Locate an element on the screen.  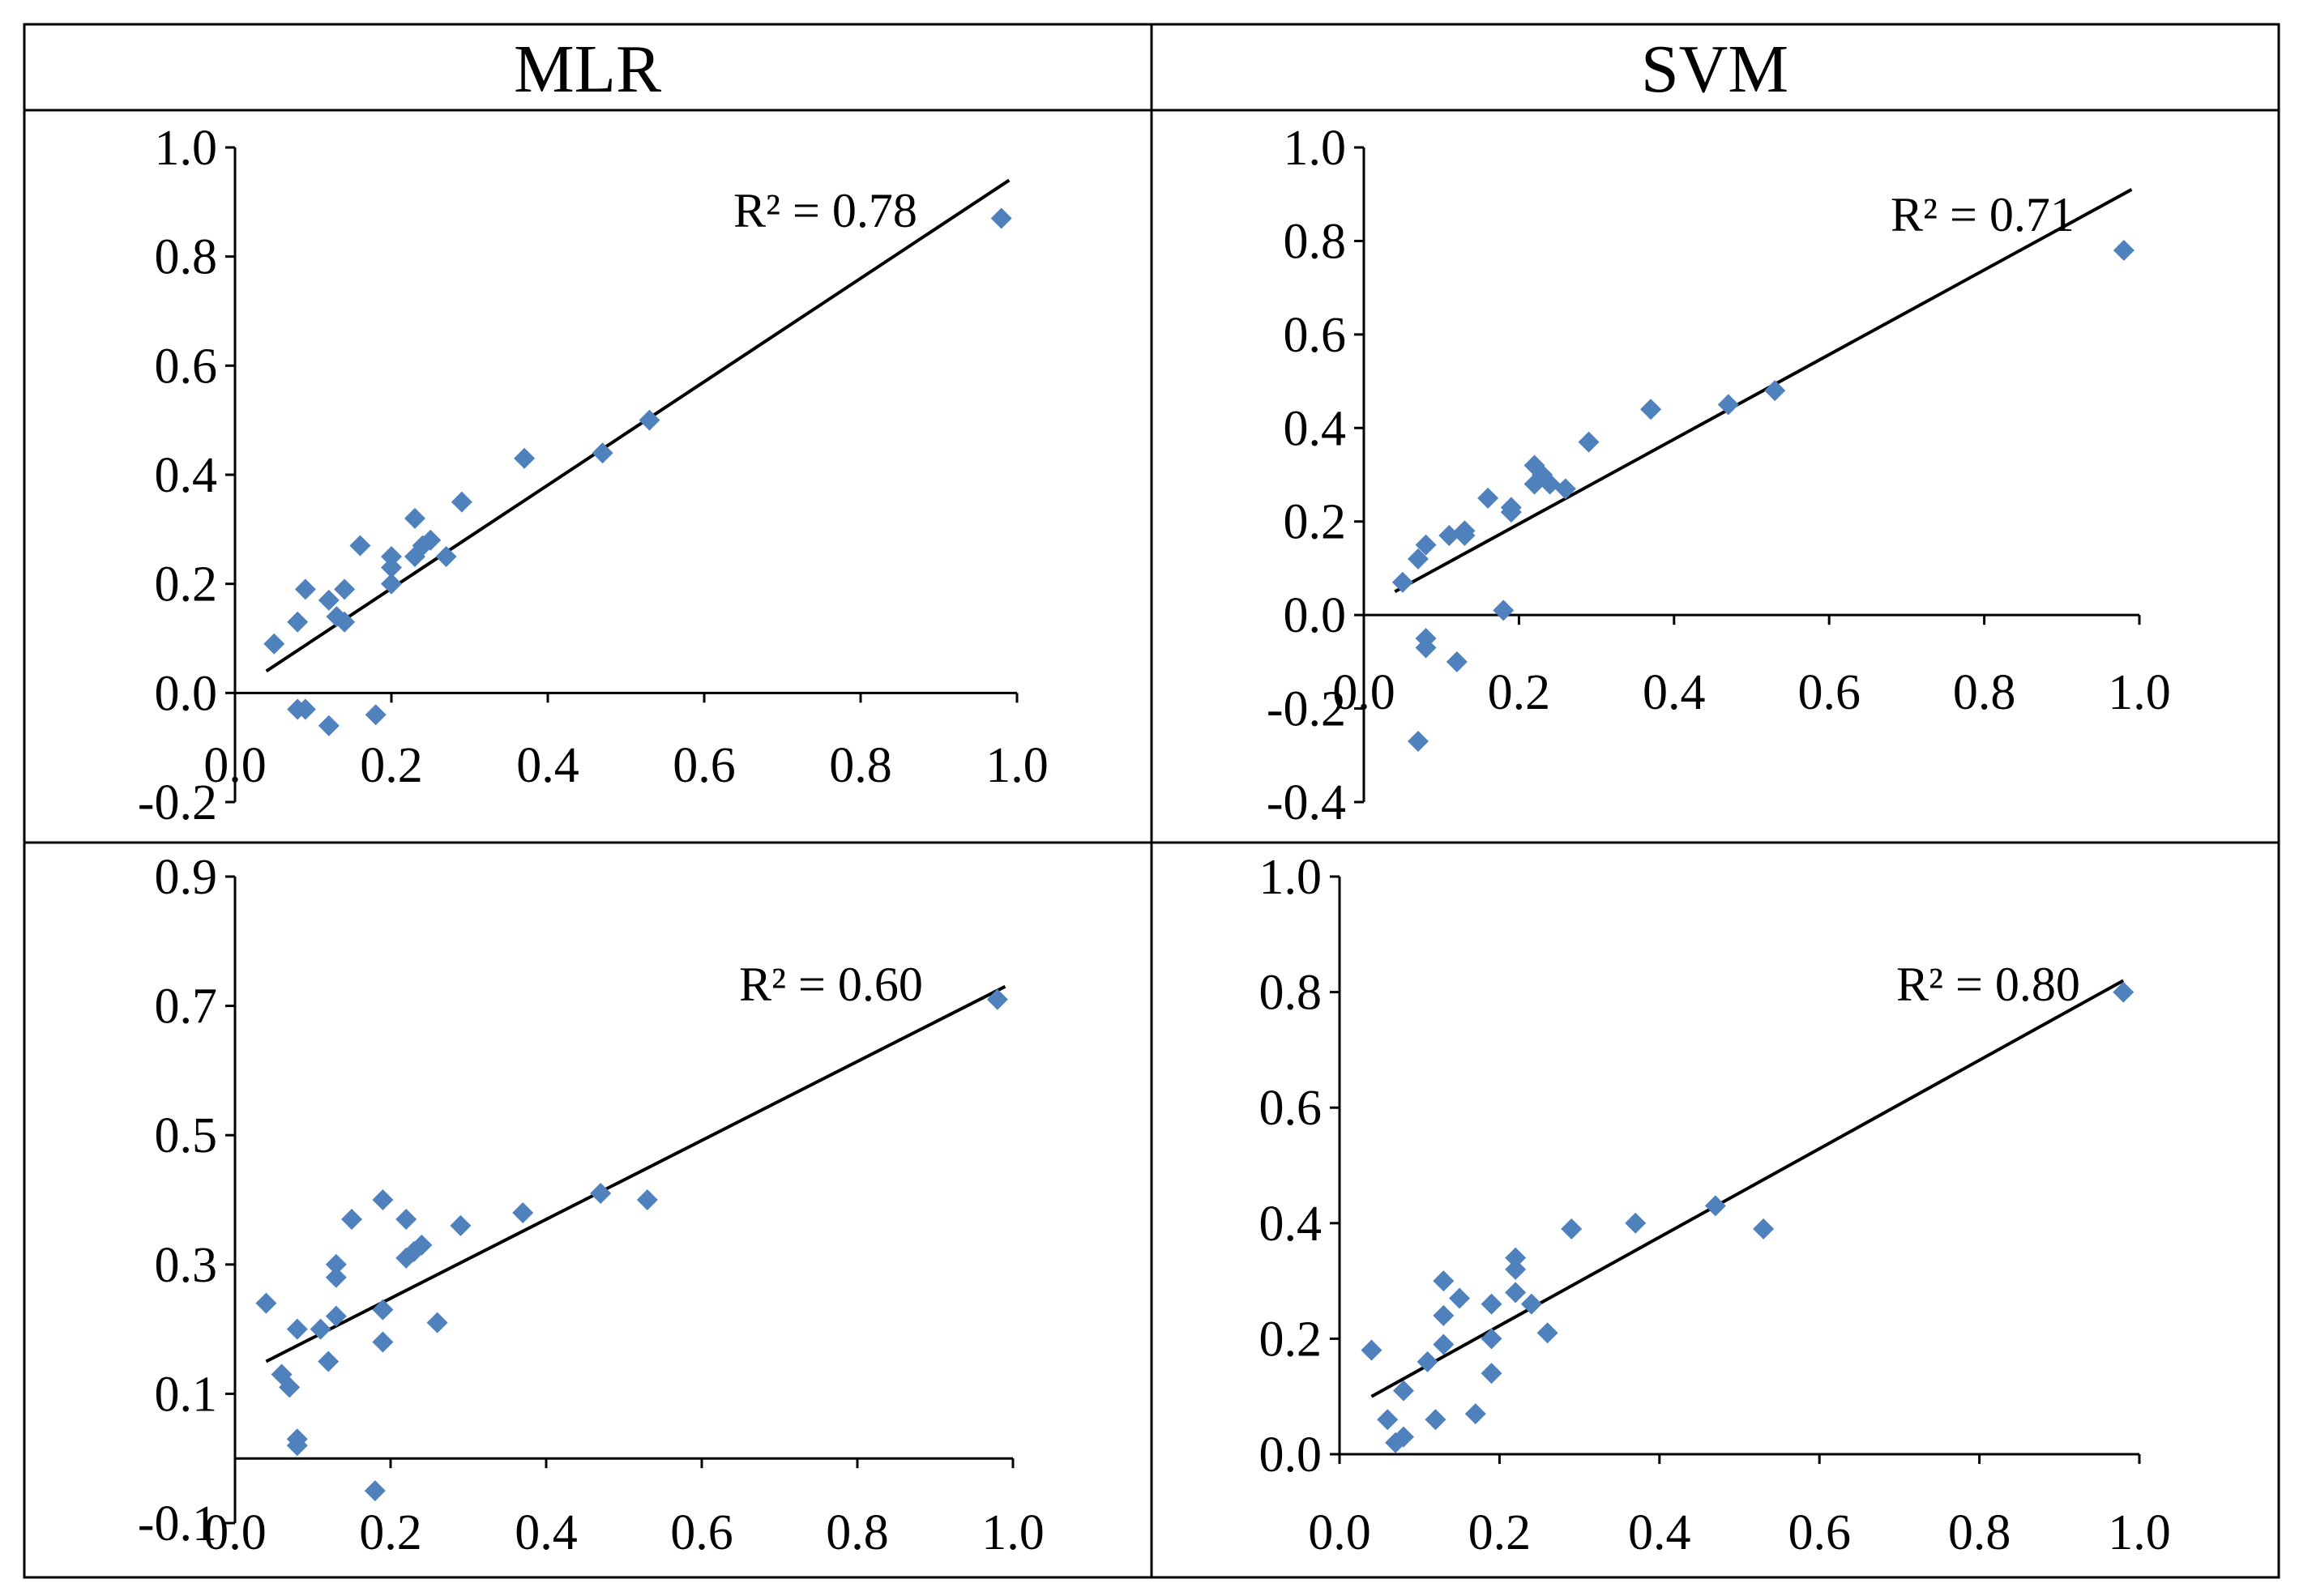
y-tick-label: -0.2 is located at coordinates (177, 802).